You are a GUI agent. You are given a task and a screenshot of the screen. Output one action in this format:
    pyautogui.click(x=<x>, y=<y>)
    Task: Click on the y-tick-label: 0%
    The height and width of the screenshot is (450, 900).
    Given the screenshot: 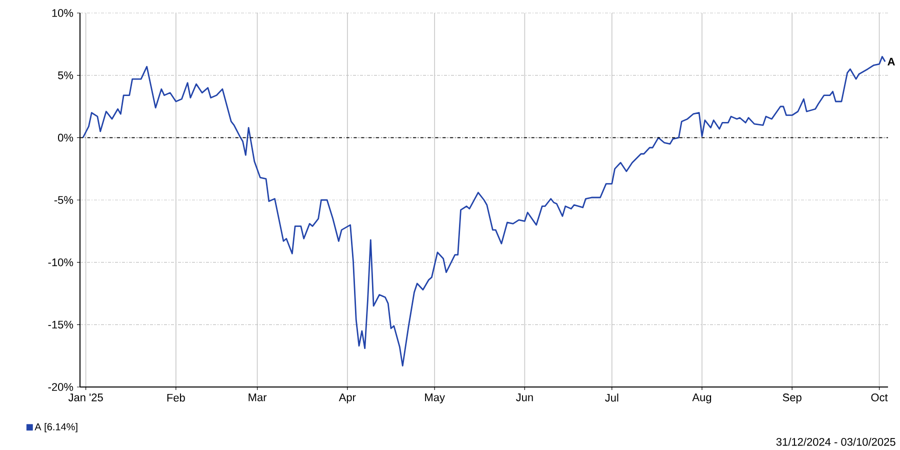 What is the action you would take?
    pyautogui.click(x=66, y=138)
    